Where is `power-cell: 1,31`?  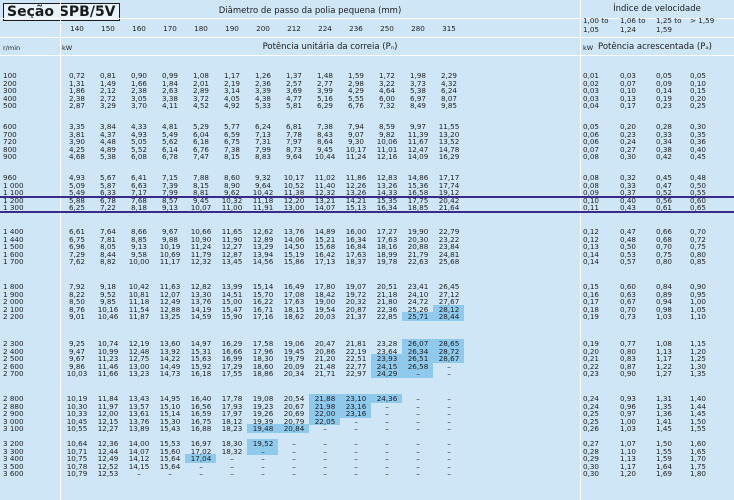
power-cell: 1,31 is located at coordinates (76, 83).